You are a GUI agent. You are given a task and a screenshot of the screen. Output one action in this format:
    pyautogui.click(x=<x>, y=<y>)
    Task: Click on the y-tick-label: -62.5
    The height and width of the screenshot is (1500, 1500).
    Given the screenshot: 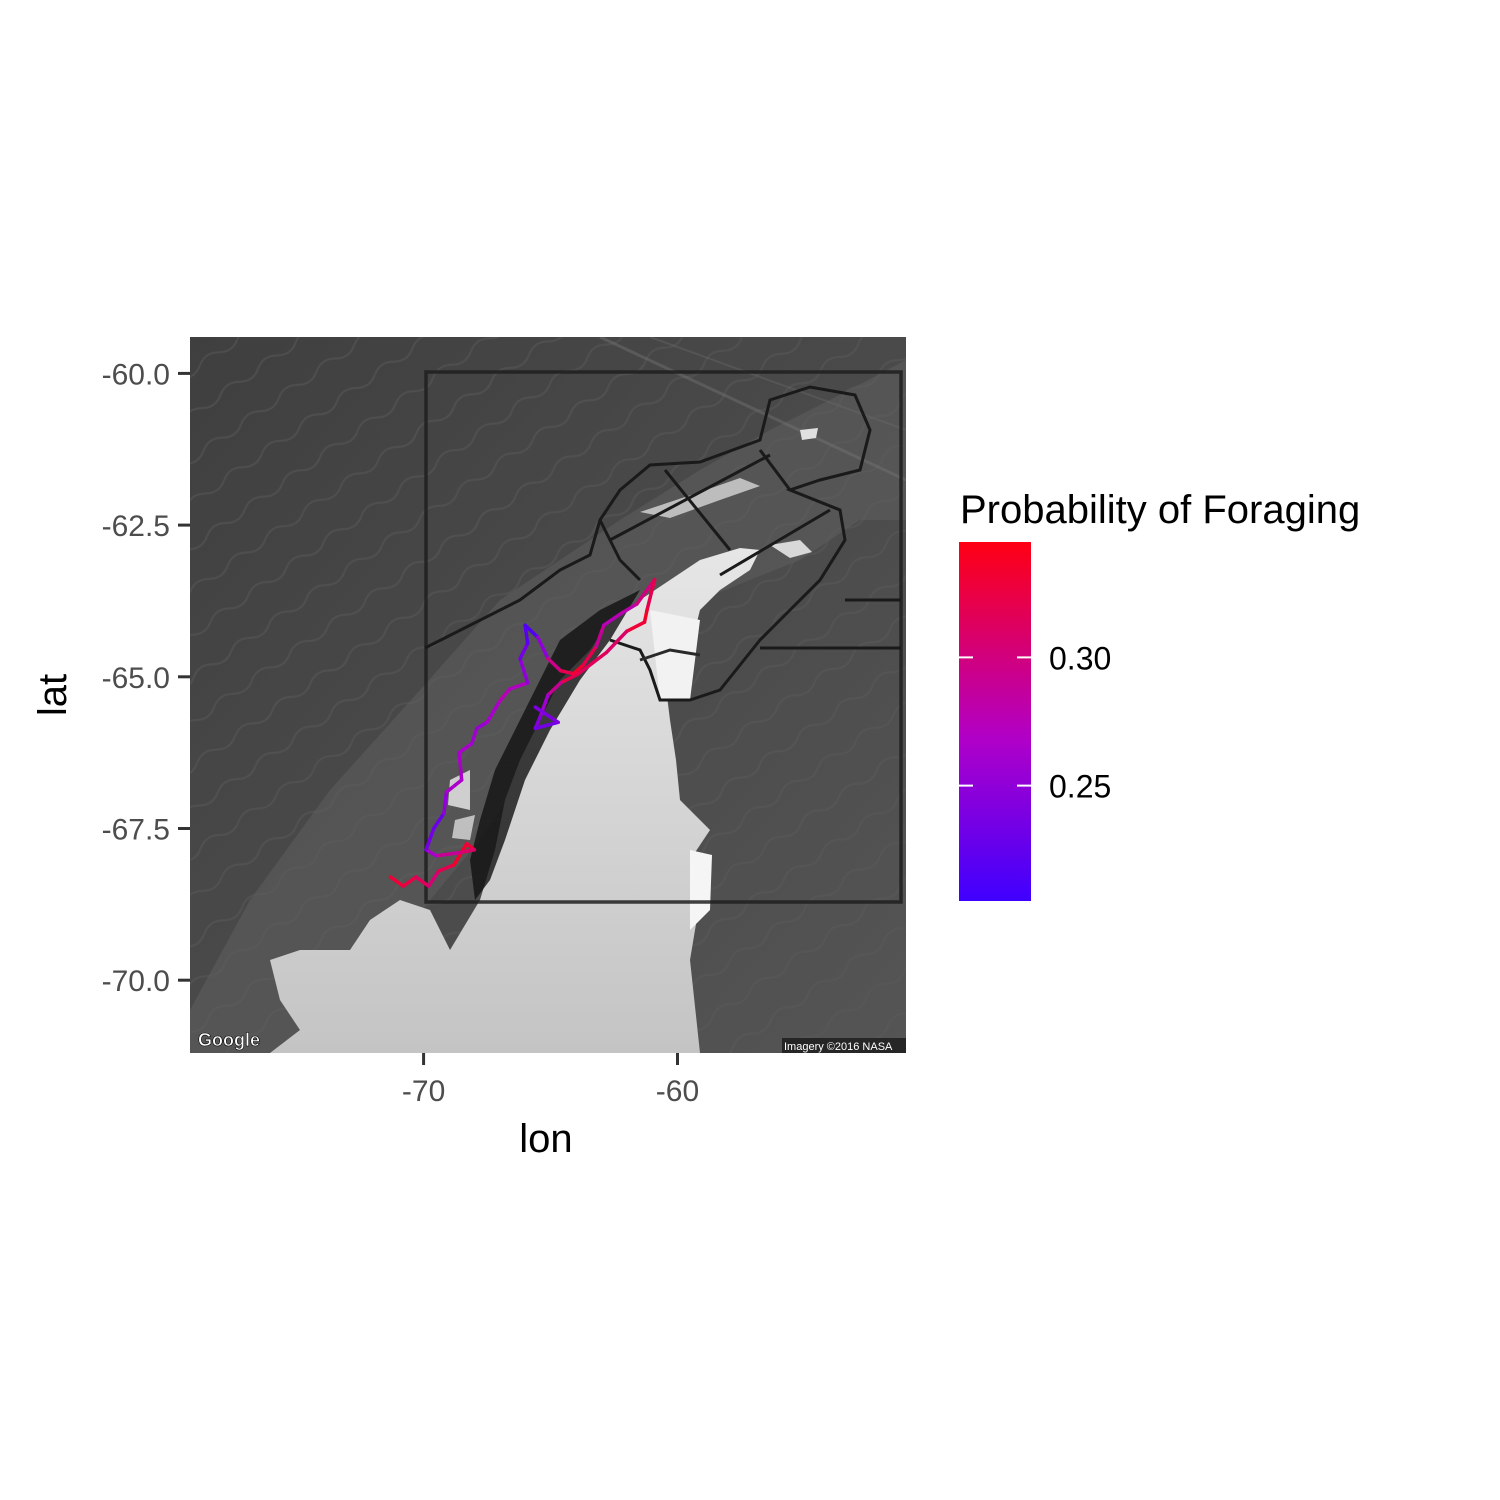 What is the action you would take?
    pyautogui.click(x=136, y=526)
    